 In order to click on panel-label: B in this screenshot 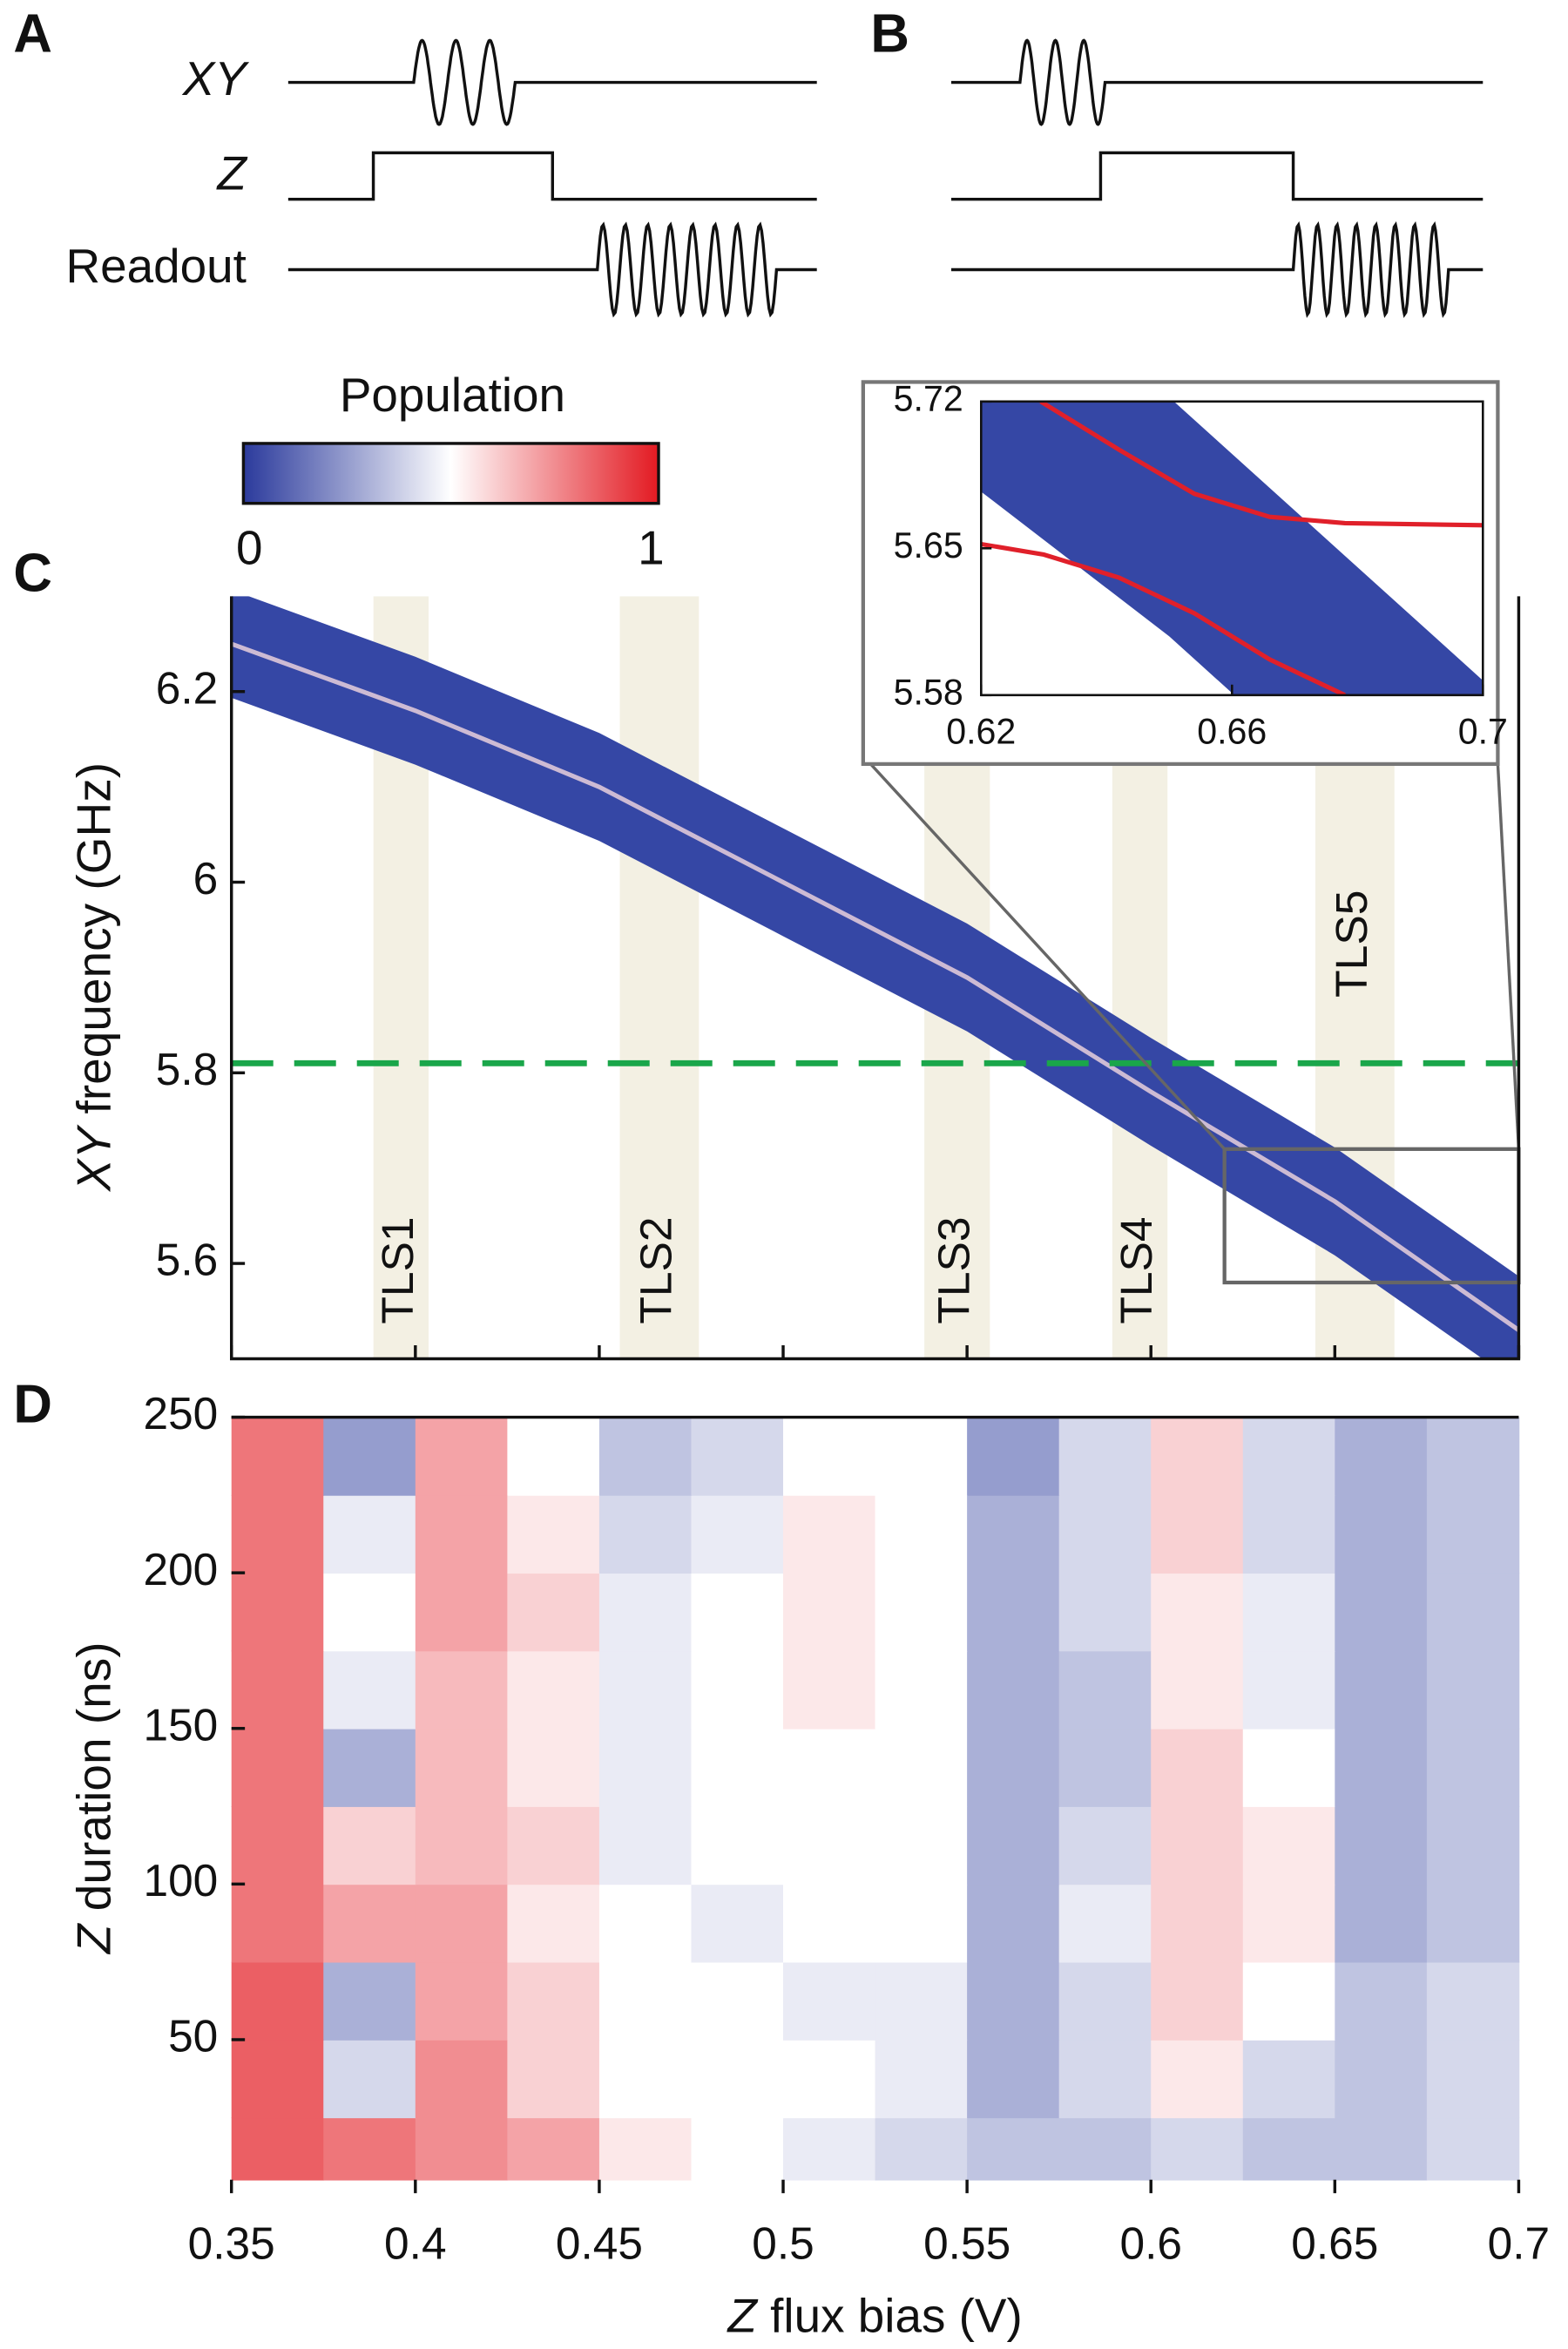, I will do `click(889, 33)`.